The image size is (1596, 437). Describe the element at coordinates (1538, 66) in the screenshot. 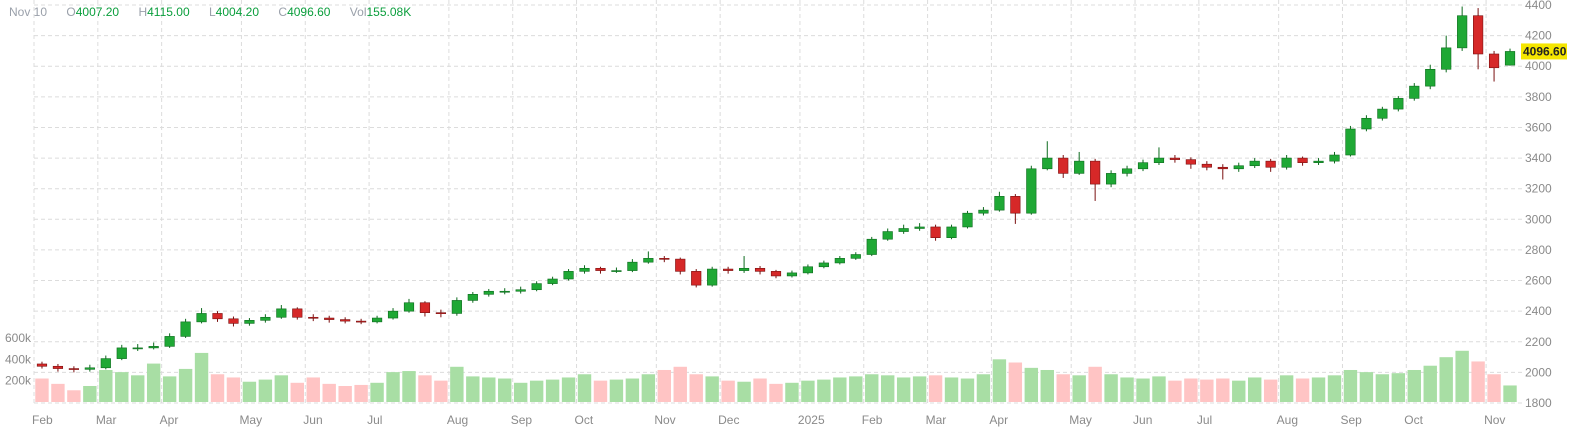

I see `price-tick-label: 4000` at that location.